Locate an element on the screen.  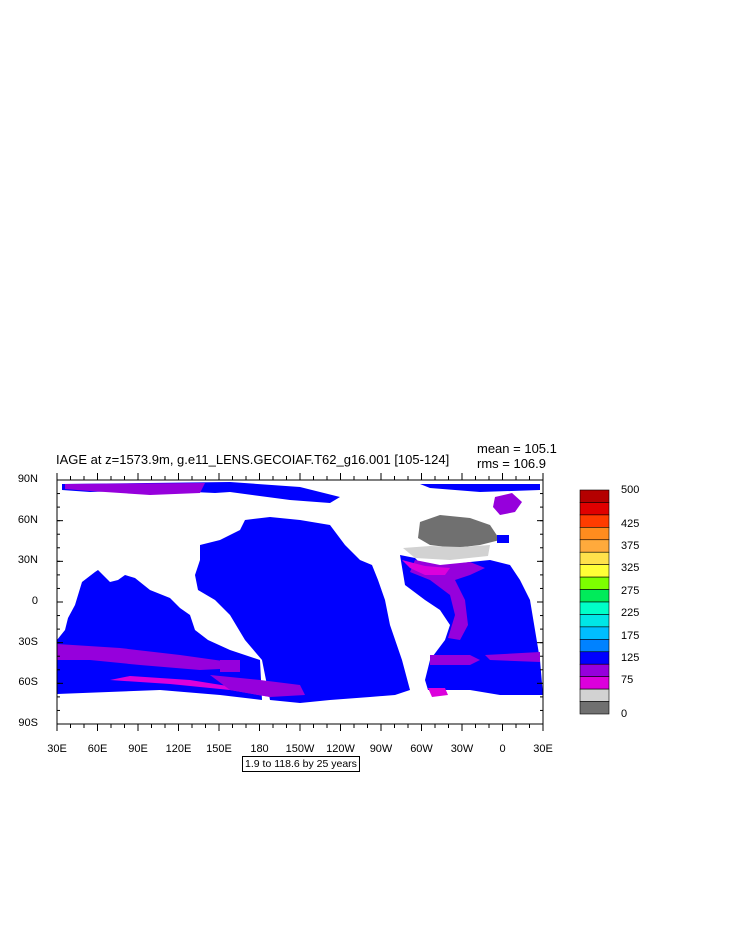
colorbar-label: 325 is located at coordinates (630, 568).